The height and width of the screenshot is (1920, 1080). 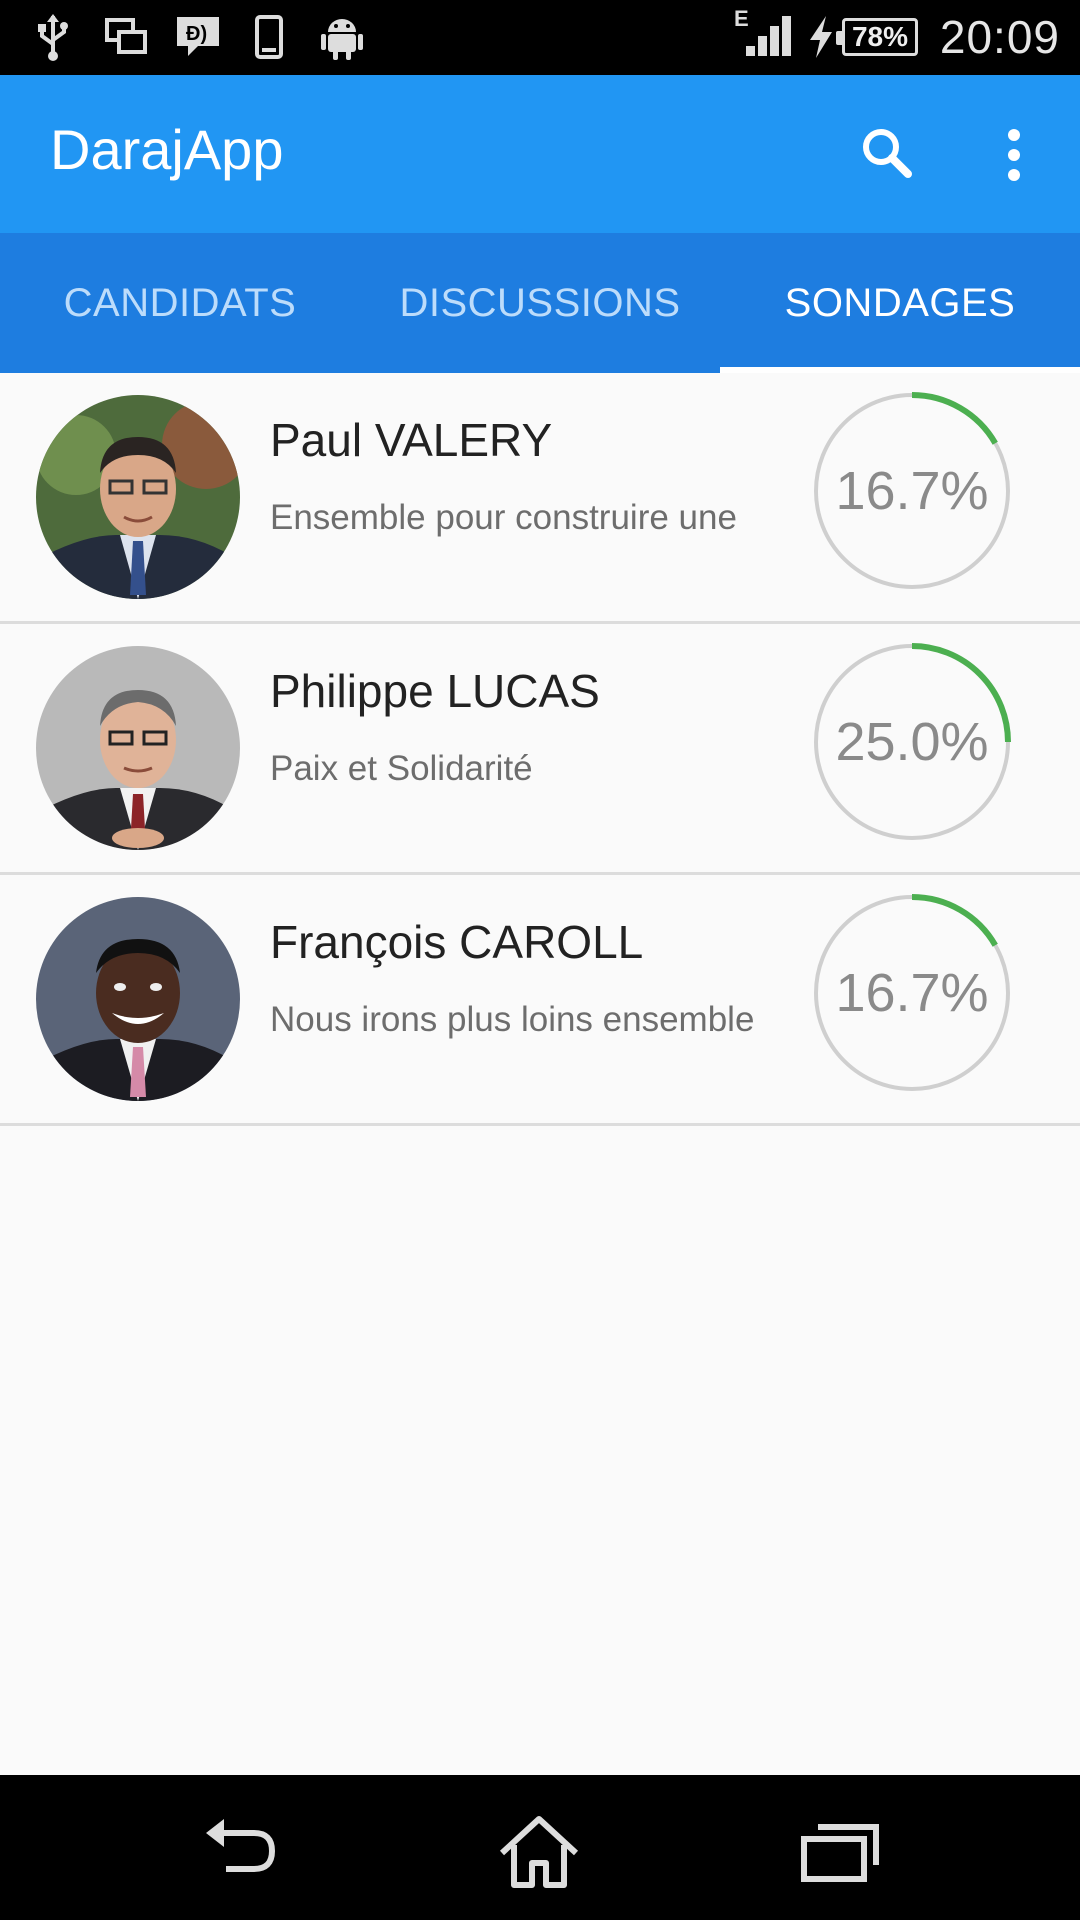 I want to click on tab-bar: CANDIDATS DISCUSSIONS SONDAGES, so click(x=540, y=303).